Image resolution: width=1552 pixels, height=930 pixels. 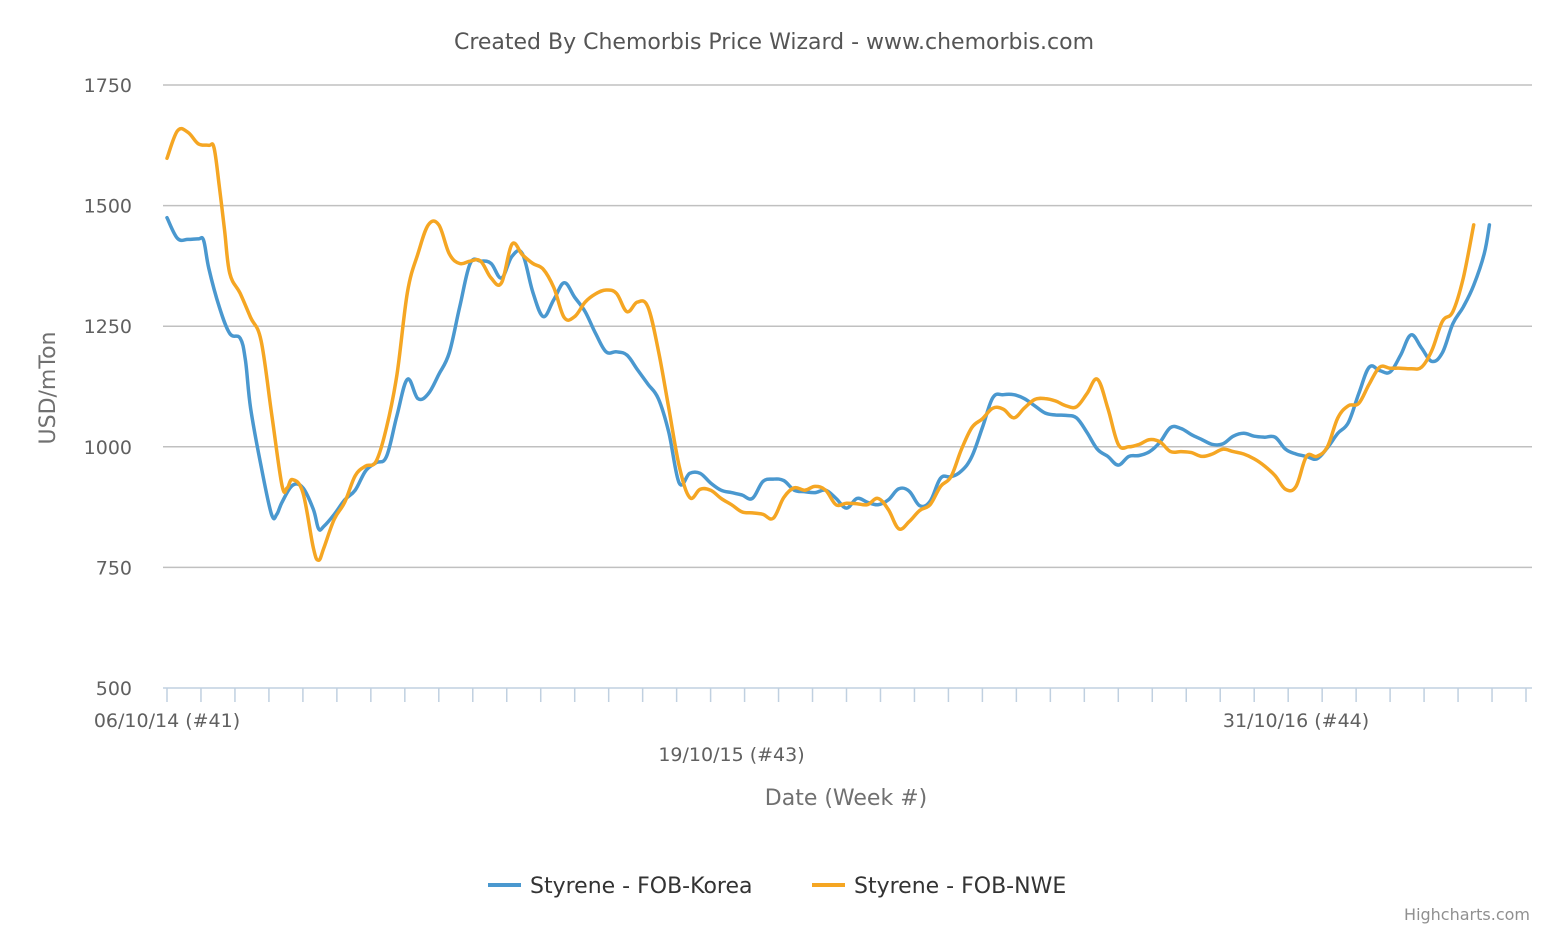 I want to click on y-tick-label: 1250, so click(x=108, y=327).